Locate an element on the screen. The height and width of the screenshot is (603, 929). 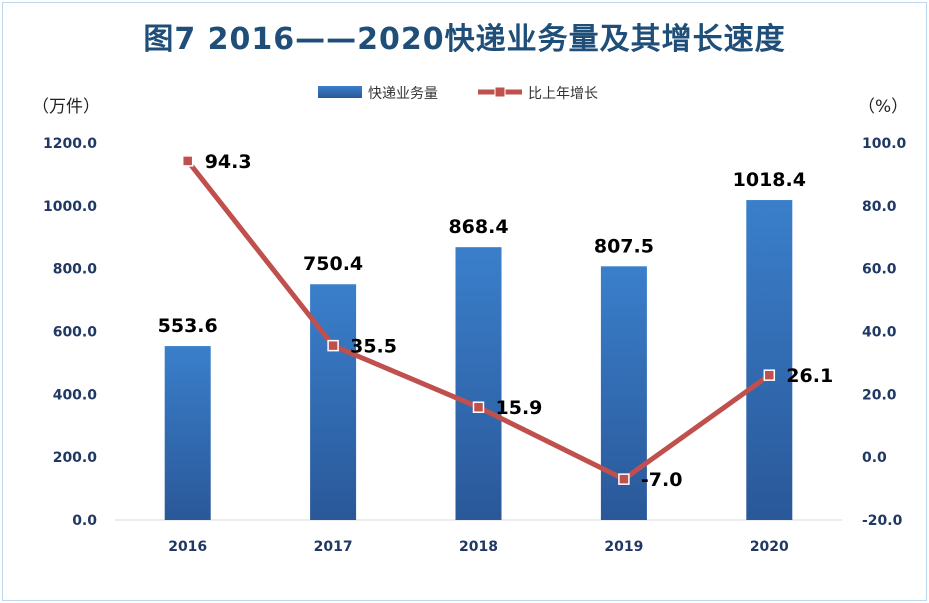
left-tick-label: 400.0 is located at coordinates (75, 395).